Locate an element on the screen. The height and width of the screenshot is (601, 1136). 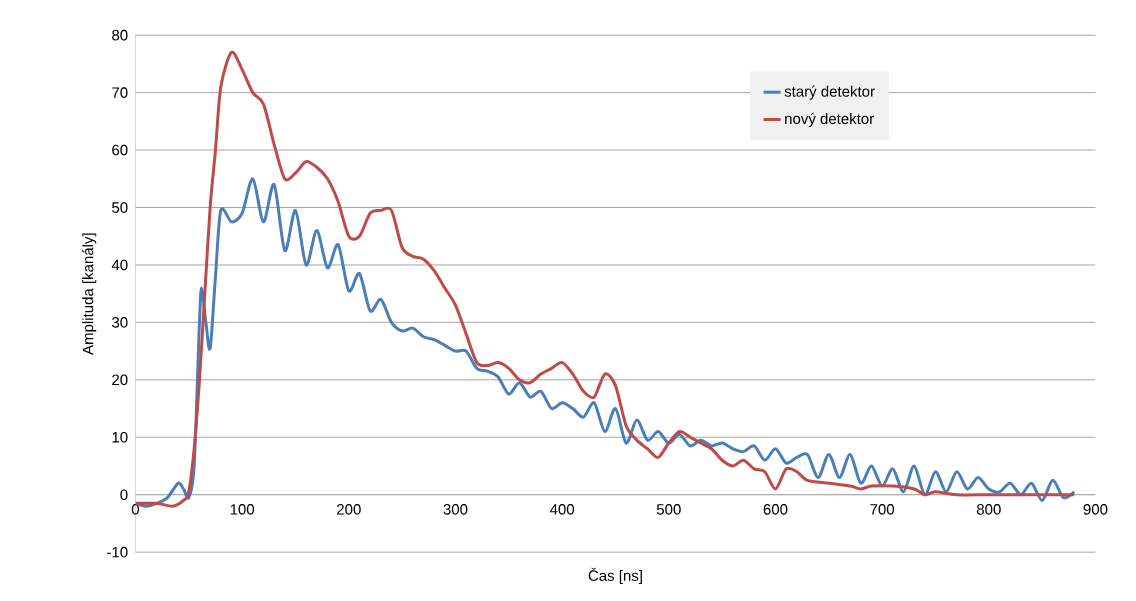
x-tick-label: 700 is located at coordinates (882, 509).